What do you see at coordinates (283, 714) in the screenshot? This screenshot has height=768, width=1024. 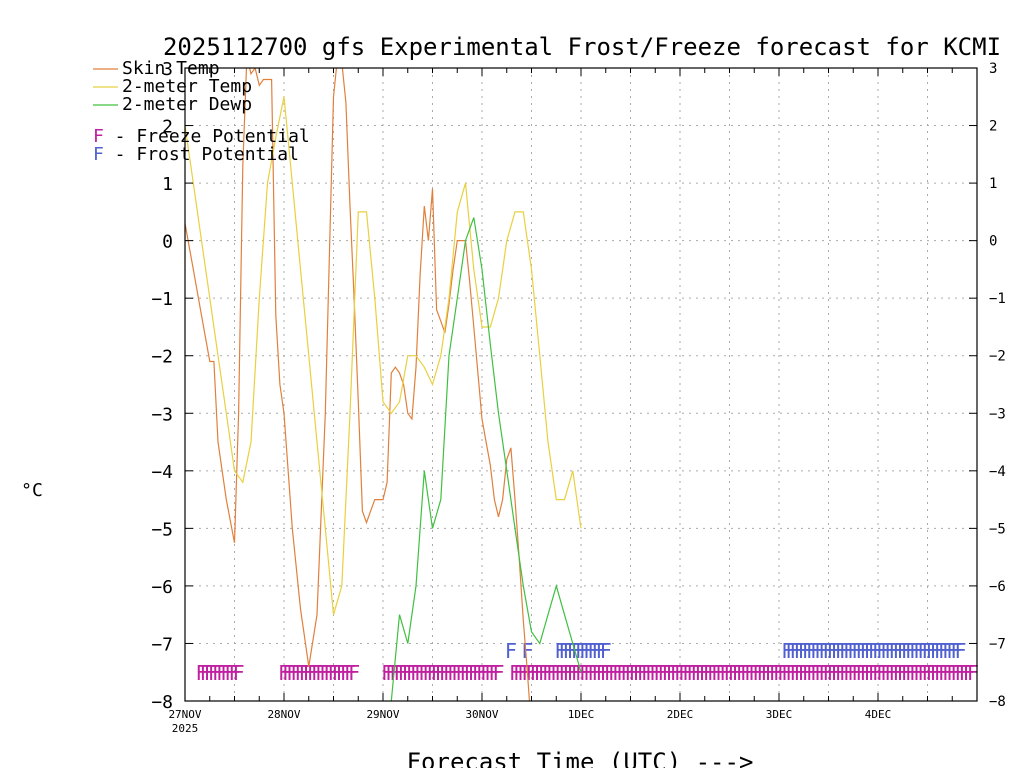 I see `x-tick-label: 28NOV` at bounding box center [283, 714].